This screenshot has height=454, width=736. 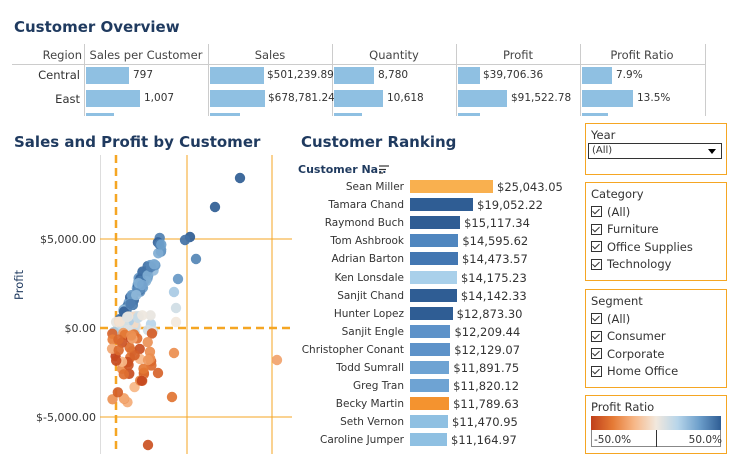 I want to click on segment-option-consumer: Consumer, so click(x=658, y=337).